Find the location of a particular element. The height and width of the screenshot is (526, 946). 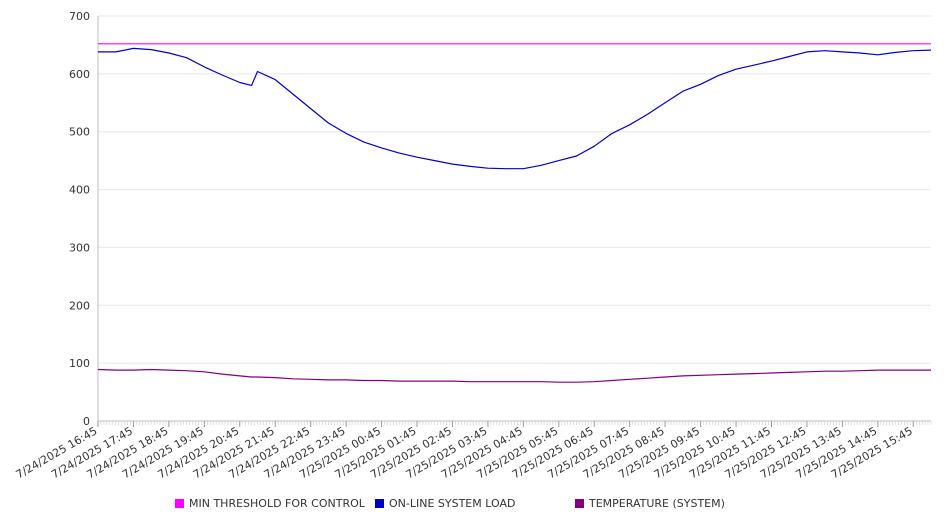

legend-item-system-load: ON-LINE SYSTEM LOAD is located at coordinates (445, 503).